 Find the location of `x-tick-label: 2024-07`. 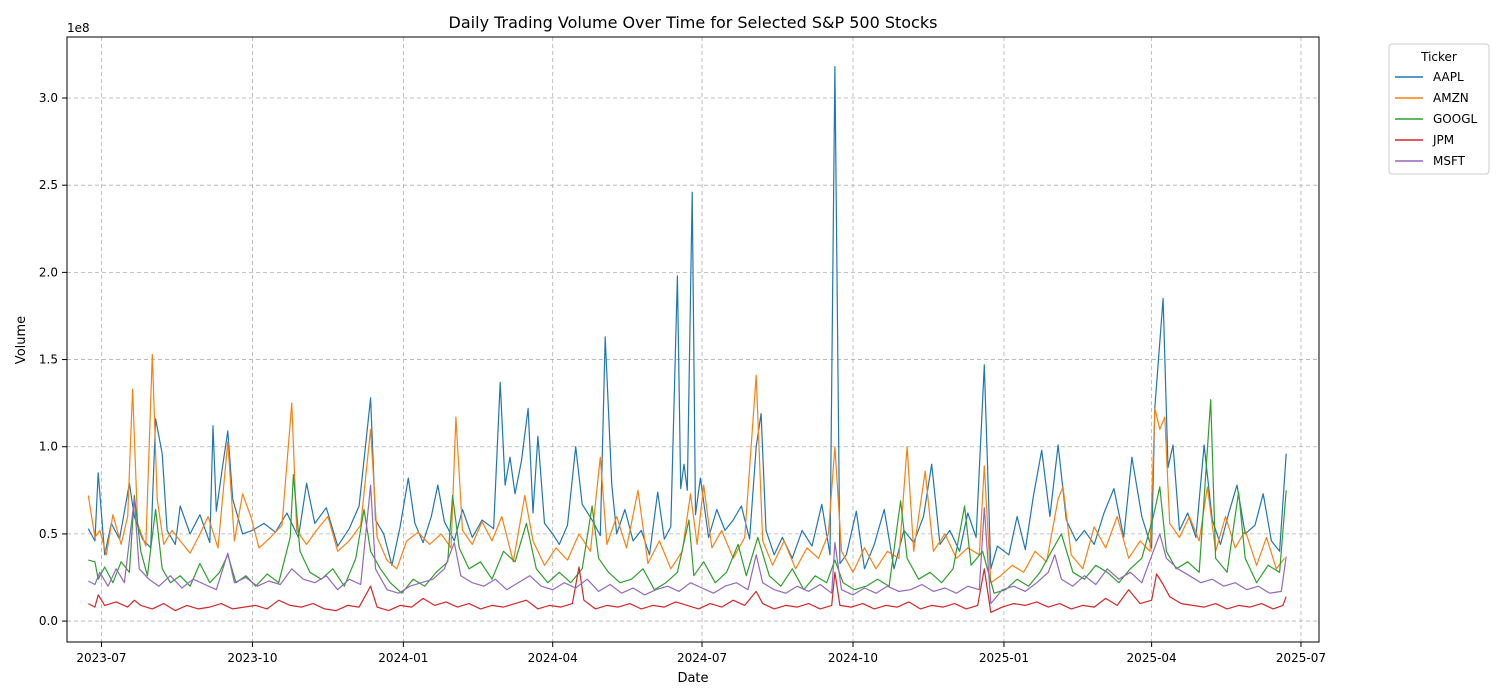

x-tick-label: 2024-07 is located at coordinates (702, 658).